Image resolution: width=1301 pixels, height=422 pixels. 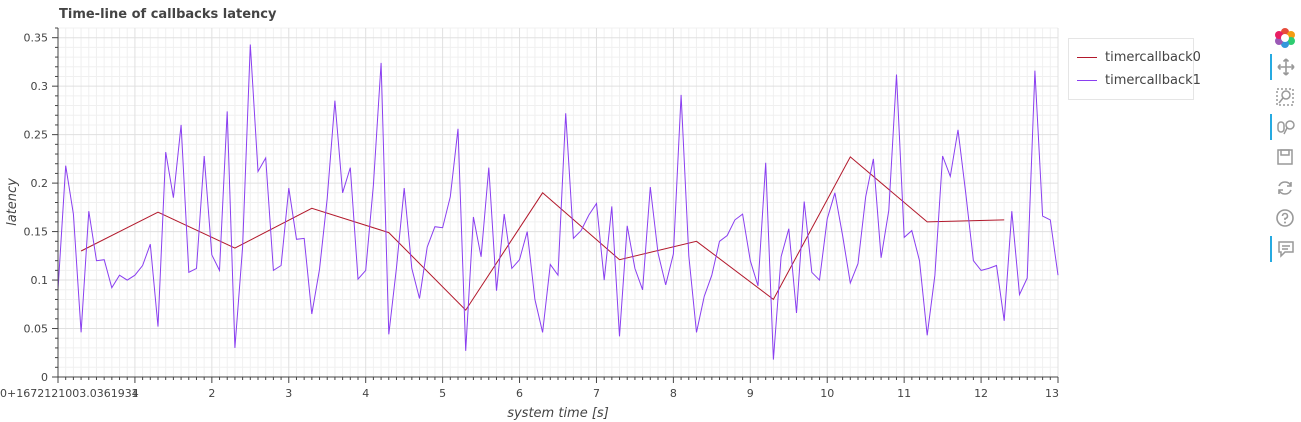 What do you see at coordinates (1134, 69) in the screenshot?
I see `legend: timercallback0 timercallback1` at bounding box center [1134, 69].